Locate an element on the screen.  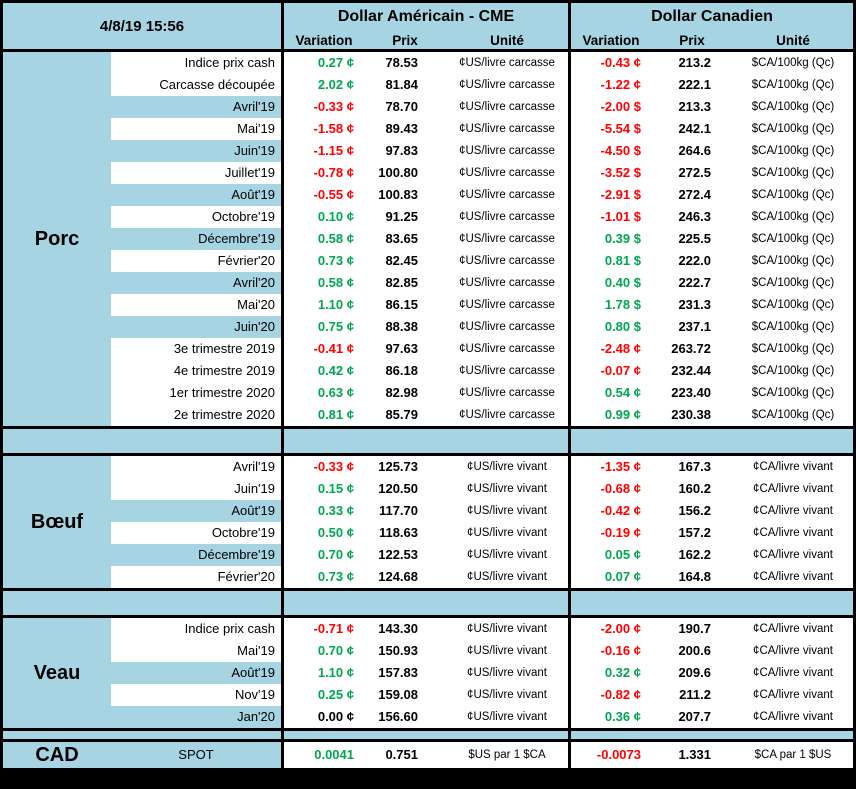
us-price: 0.751 is located at coordinates (401, 754).